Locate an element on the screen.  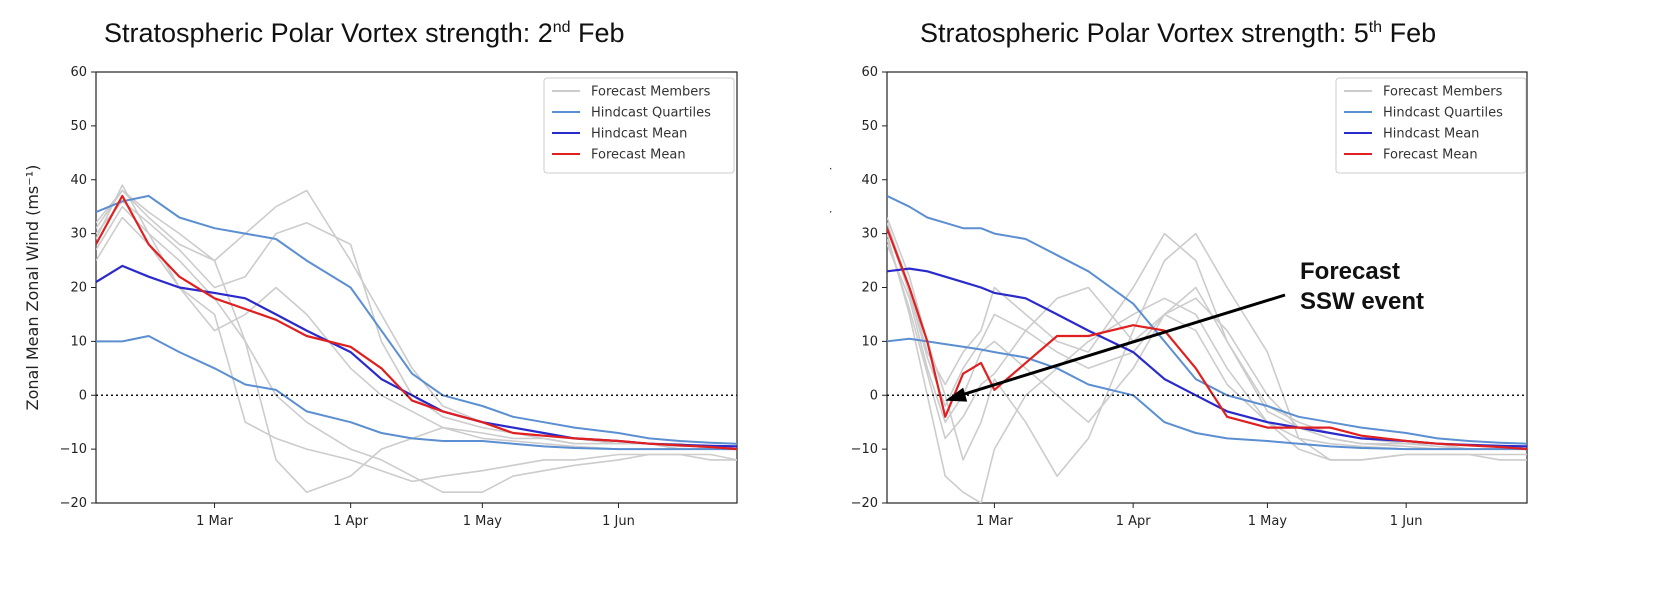
annotation-text: SSW event is located at coordinates (1362, 301).